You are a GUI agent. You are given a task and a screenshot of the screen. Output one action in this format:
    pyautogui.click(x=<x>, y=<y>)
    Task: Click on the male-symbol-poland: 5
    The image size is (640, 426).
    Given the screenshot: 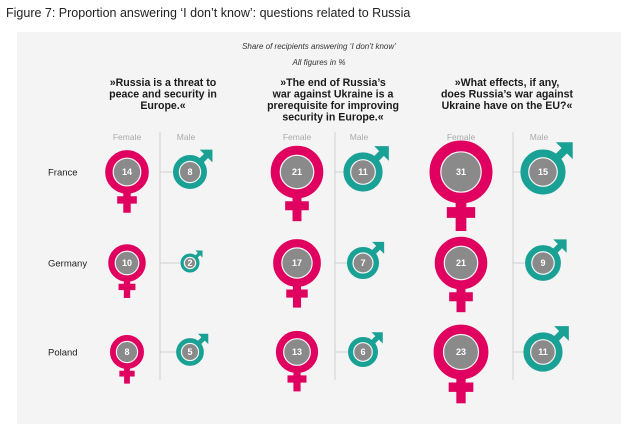 What is the action you would take?
    pyautogui.click(x=192, y=349)
    